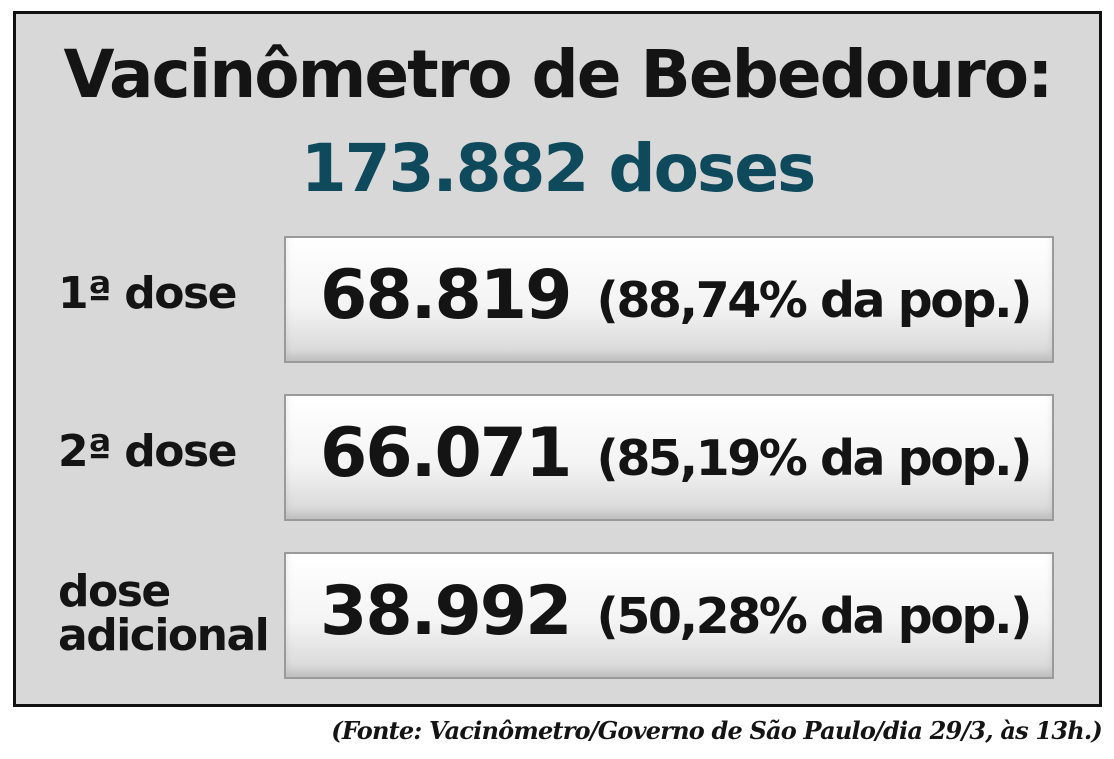 The image size is (1114, 759). I want to click on row-label-additional-line1: dose, so click(114, 591).